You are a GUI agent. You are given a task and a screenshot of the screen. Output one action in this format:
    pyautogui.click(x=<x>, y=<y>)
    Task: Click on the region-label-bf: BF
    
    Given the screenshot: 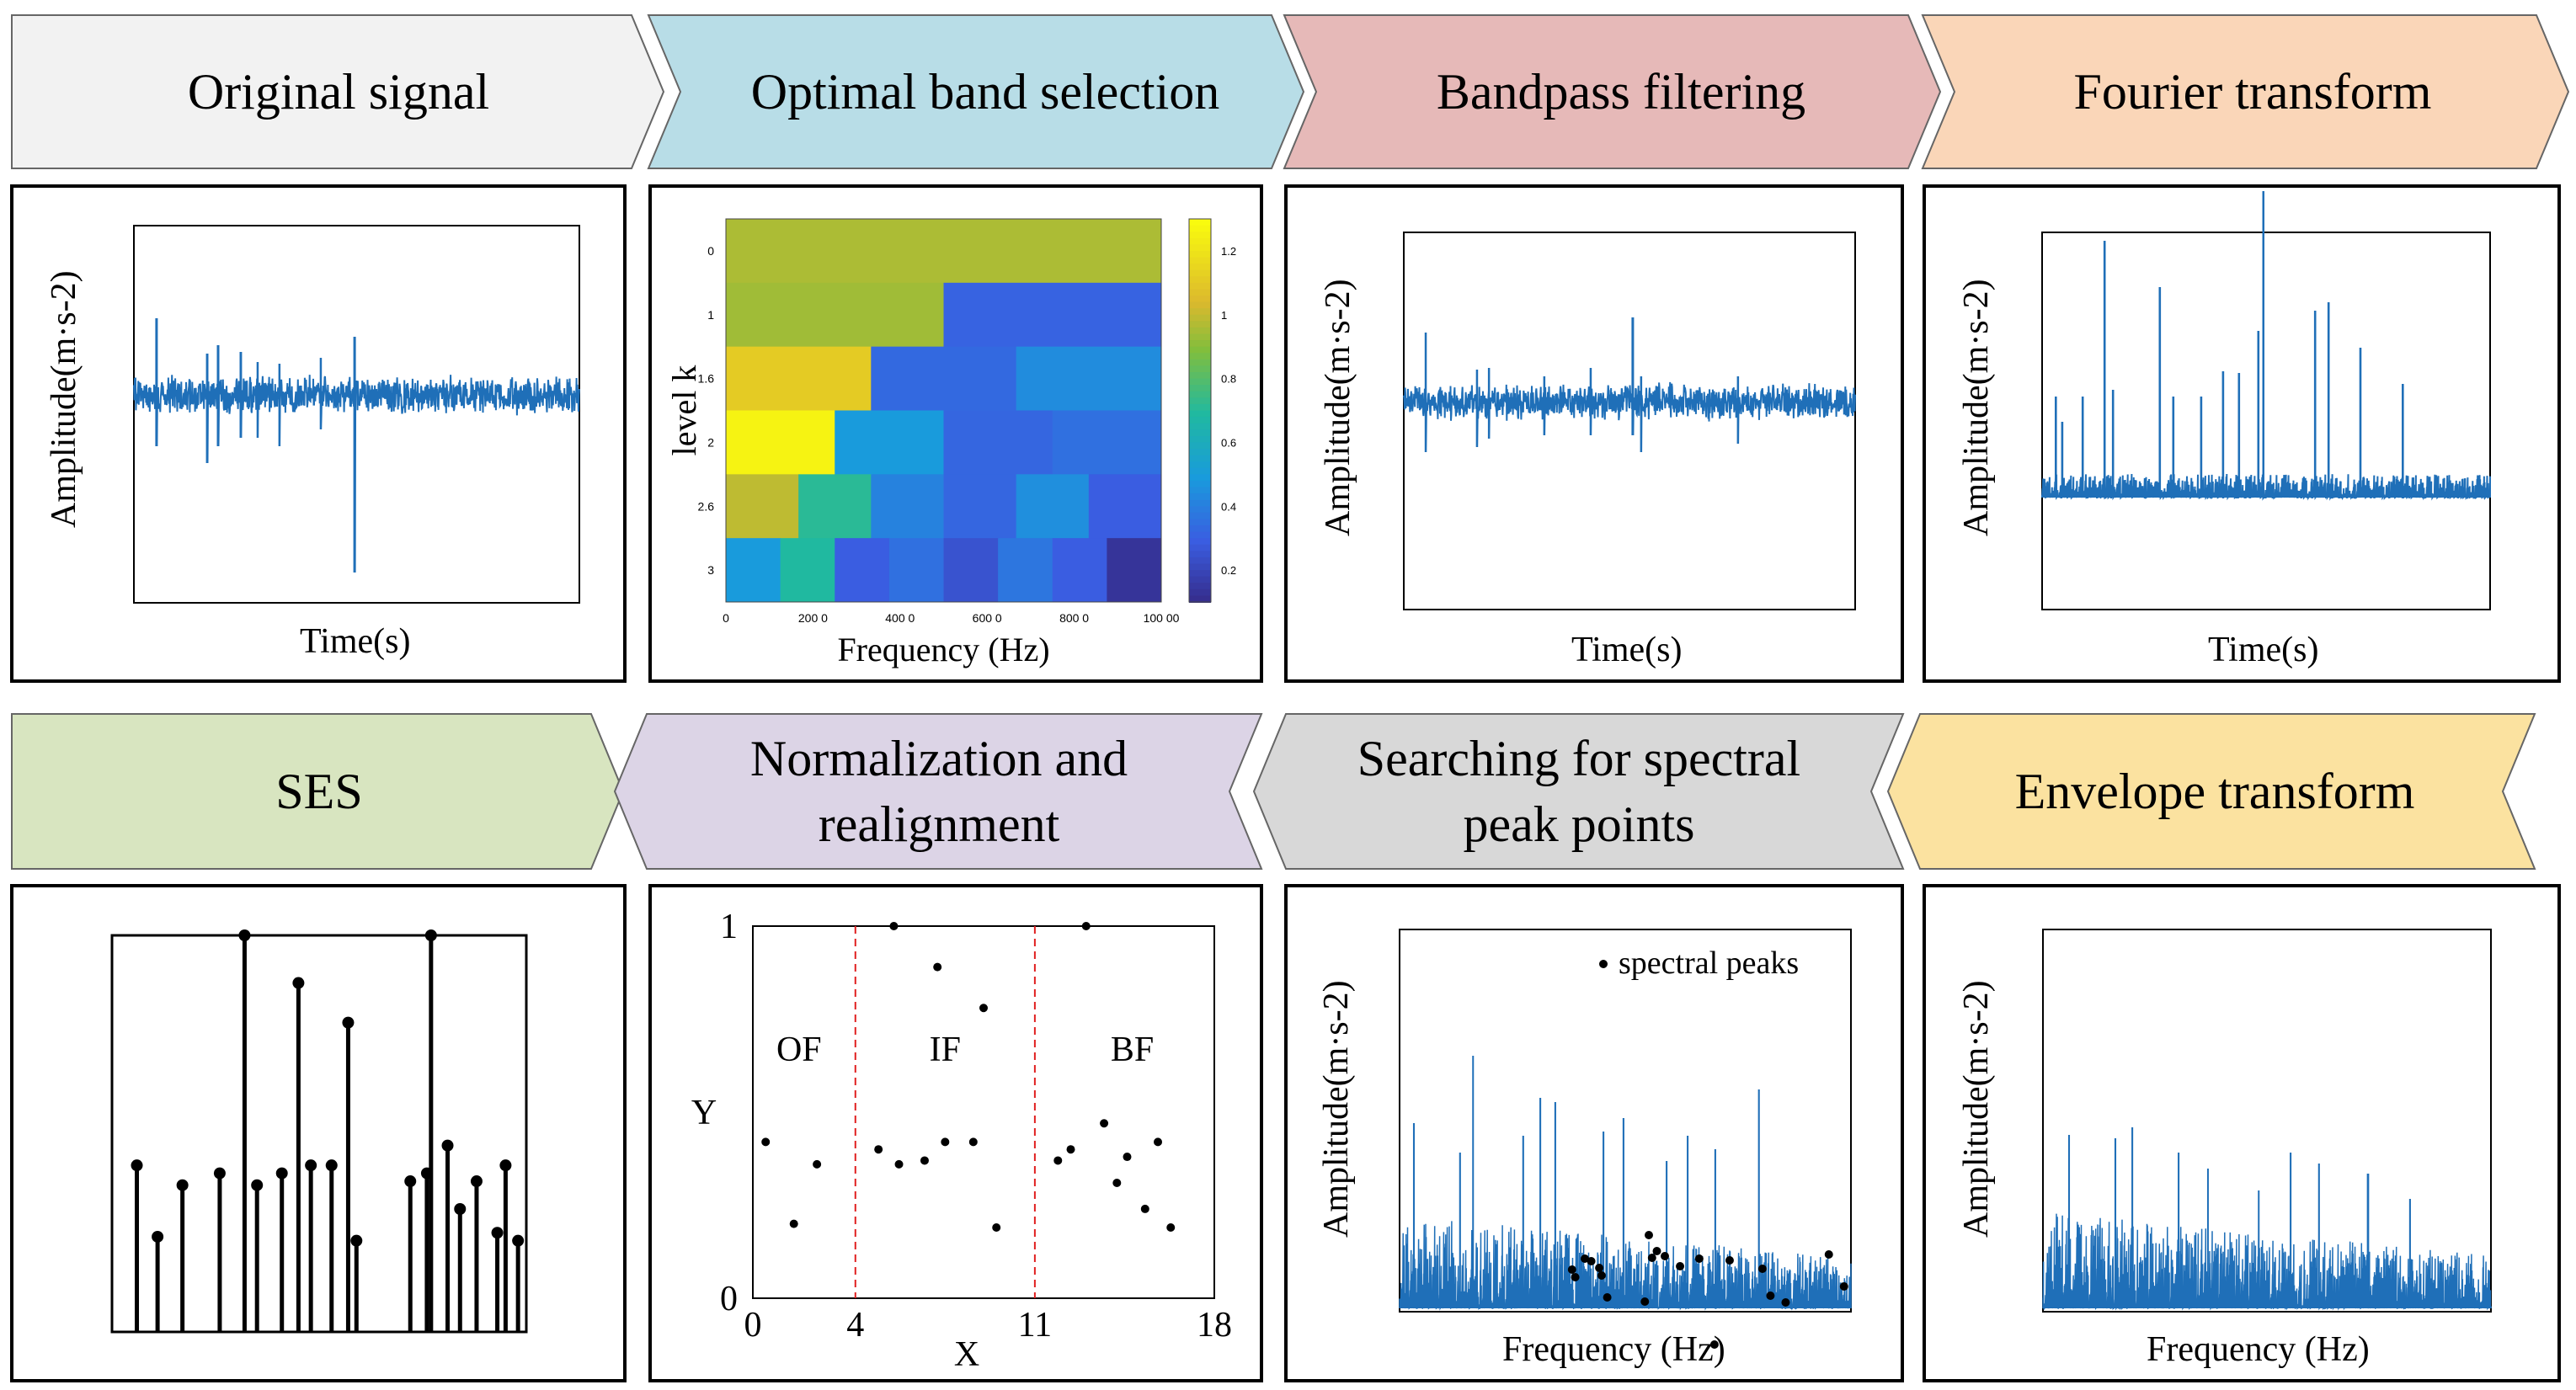 What is the action you would take?
    pyautogui.click(x=1132, y=1050)
    